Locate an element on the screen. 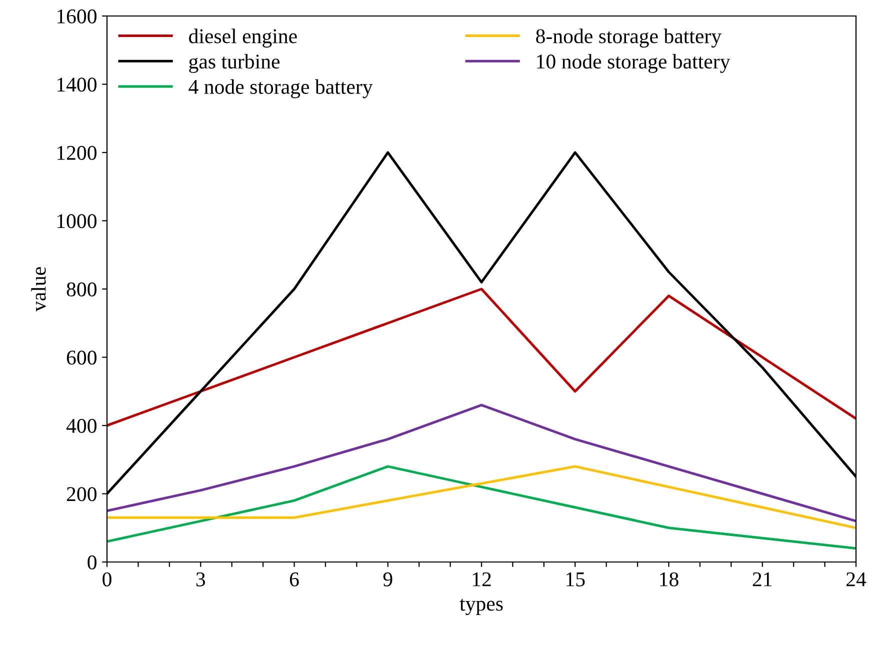 The height and width of the screenshot is (651, 872). legend-label: gas turbine is located at coordinates (234, 63).